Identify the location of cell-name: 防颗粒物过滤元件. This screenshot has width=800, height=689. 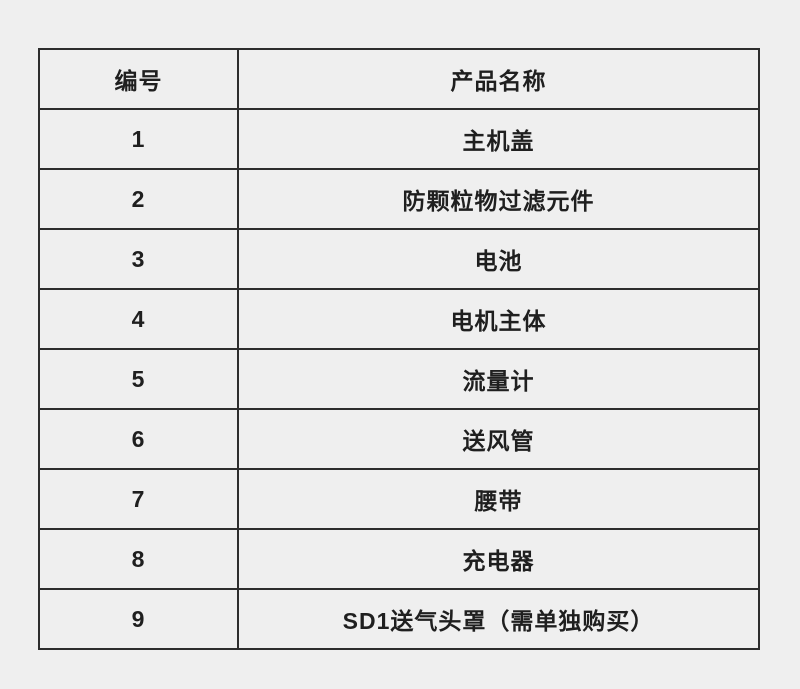
(498, 199).